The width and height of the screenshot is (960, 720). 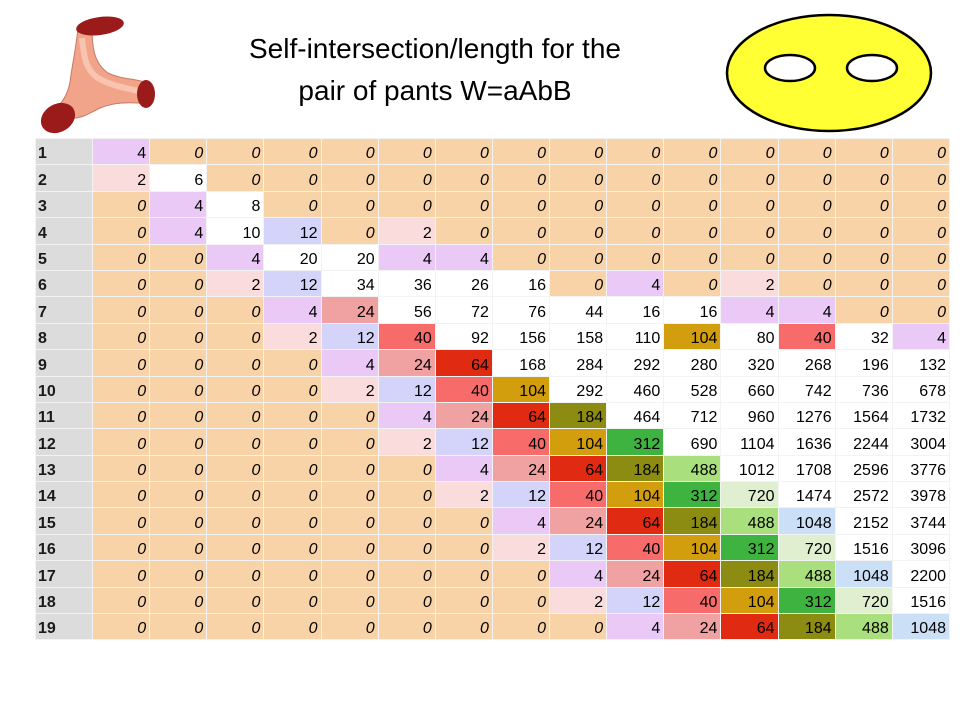 I want to click on table-cell: 1708, so click(x=806, y=468).